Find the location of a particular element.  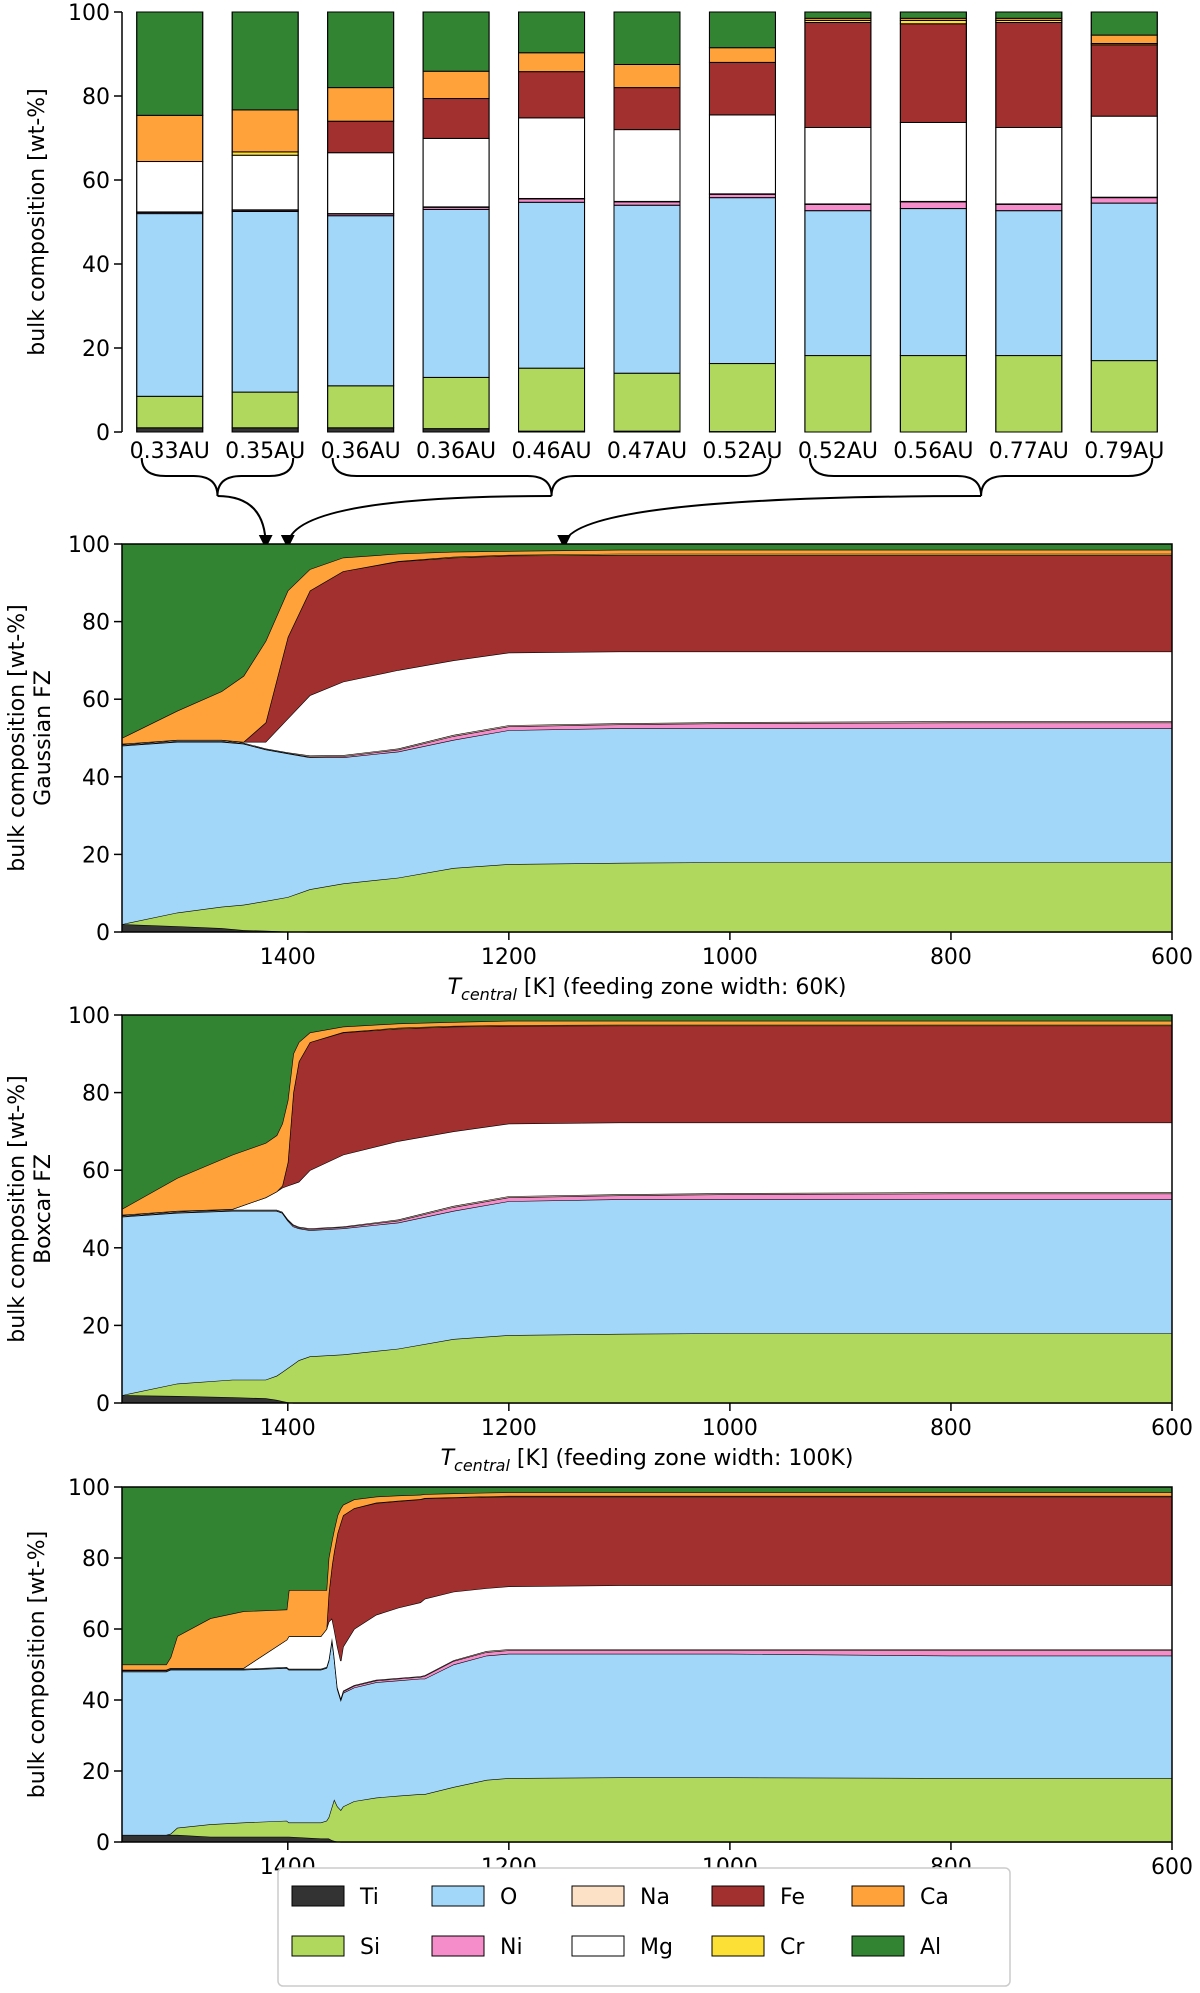

x-axis-label: Tcentral [K] (feeding zone width: 100K) is located at coordinates (647, 1460).